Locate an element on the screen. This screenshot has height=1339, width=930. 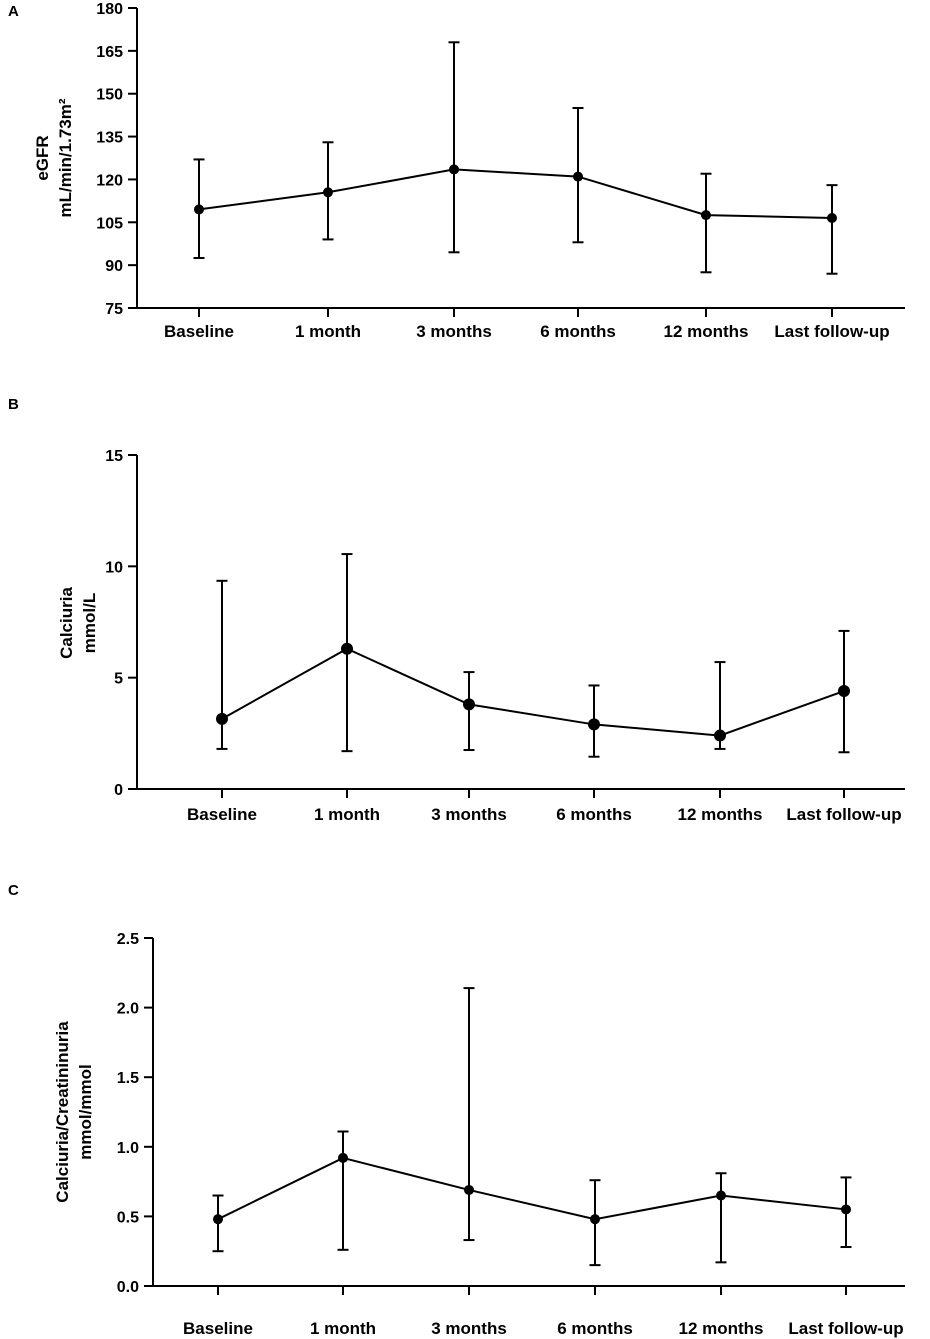
y-axis-title: Calciuria is located at coordinates (66, 623).